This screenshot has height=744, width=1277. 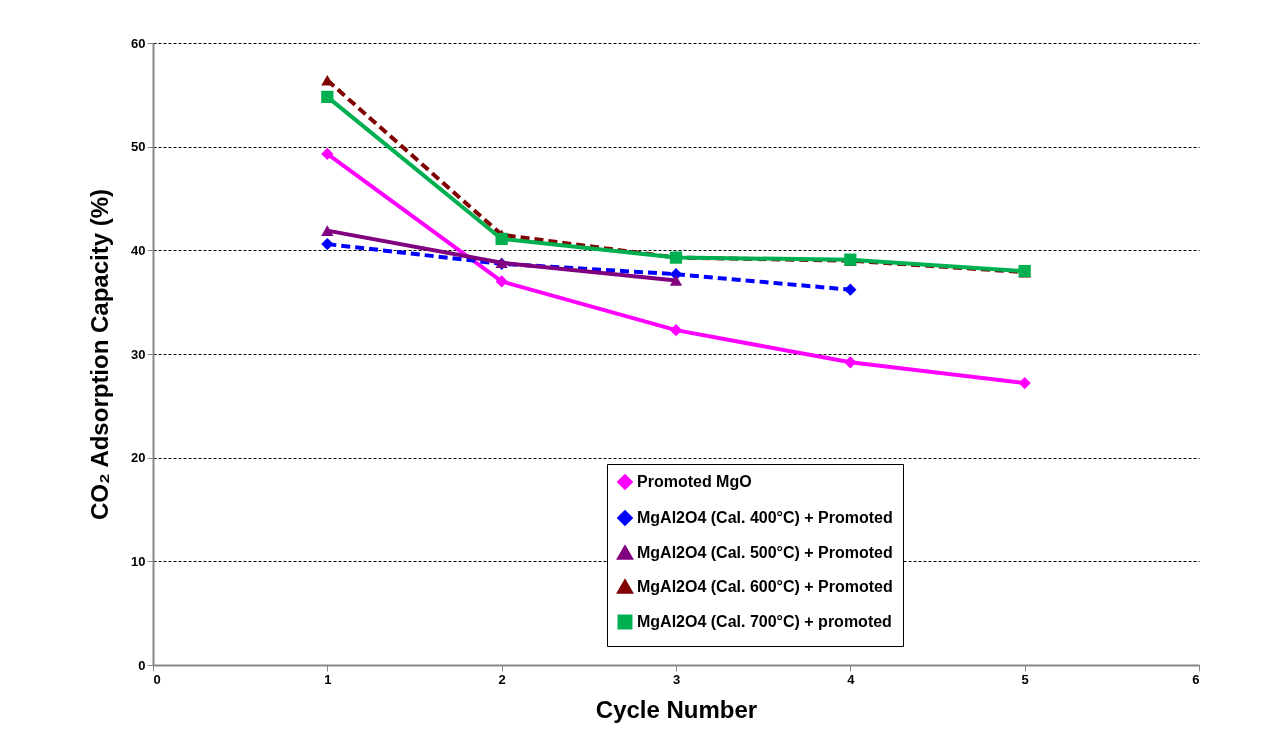 What do you see at coordinates (138, 561) in the screenshot?
I see `y-tick-label: 10` at bounding box center [138, 561].